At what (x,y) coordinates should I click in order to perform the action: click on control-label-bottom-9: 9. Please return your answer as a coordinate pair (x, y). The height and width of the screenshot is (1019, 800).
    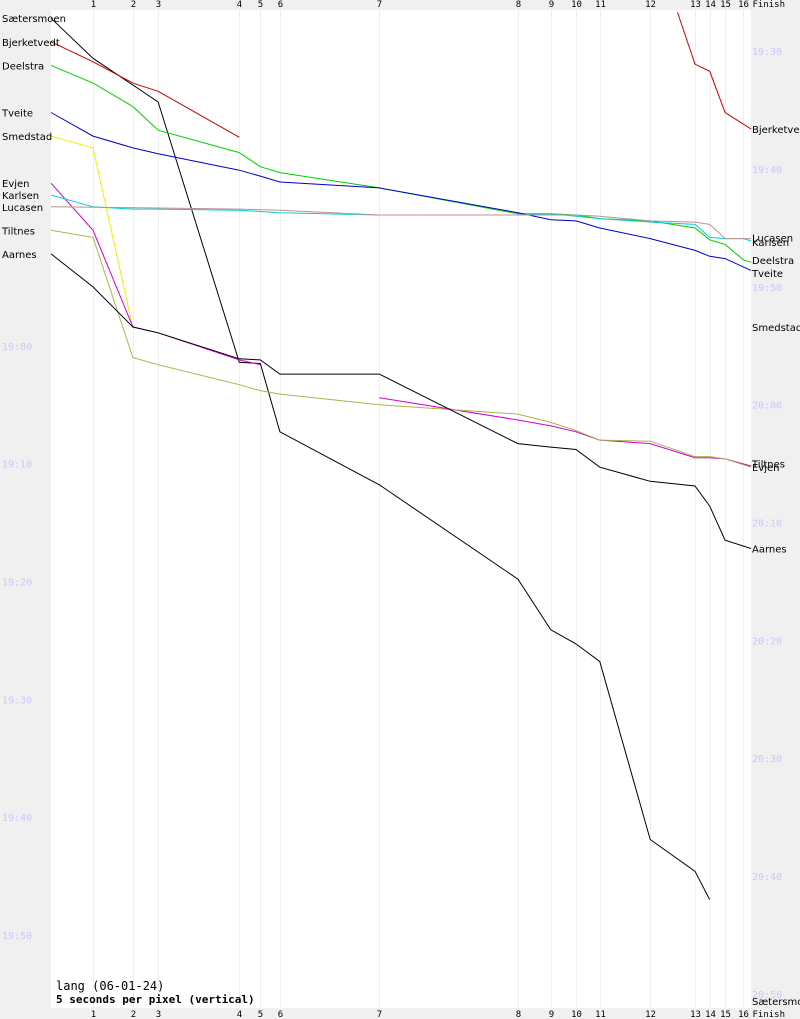
    Looking at the image, I should click on (551, 1014).